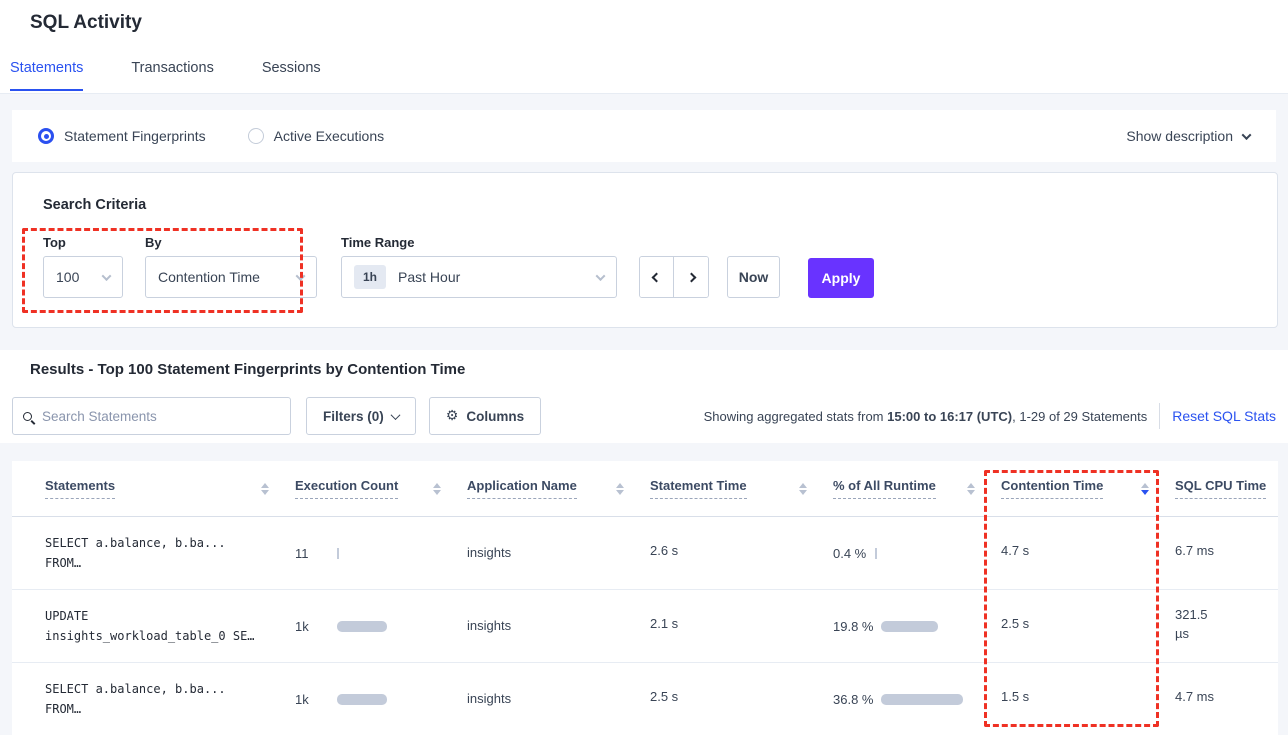 Image resolution: width=1288 pixels, height=735 pixels. What do you see at coordinates (1226, 626) in the screenshot?
I see `sql-cpu-time-cell: 321.5 µs` at bounding box center [1226, 626].